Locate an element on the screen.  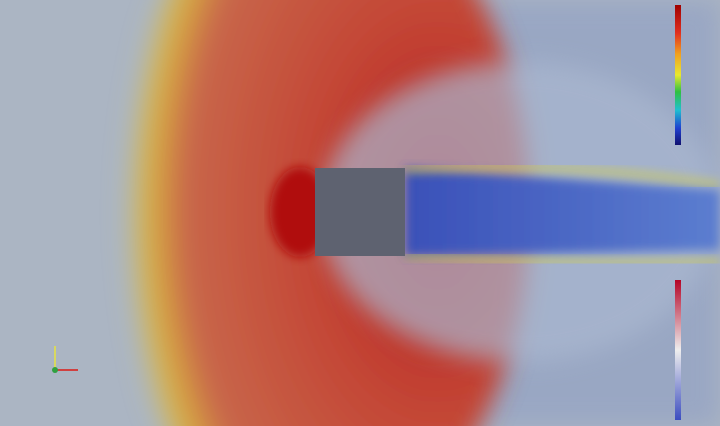
axis-z is located at coordinates (55, 370).